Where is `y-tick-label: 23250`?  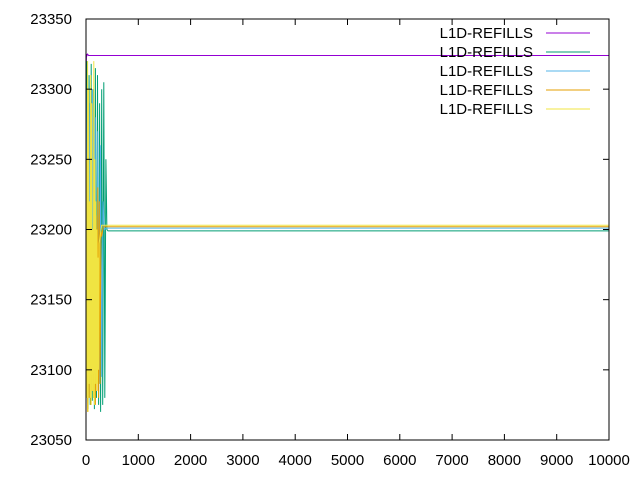
y-tick-label: 23250 is located at coordinates (51, 159).